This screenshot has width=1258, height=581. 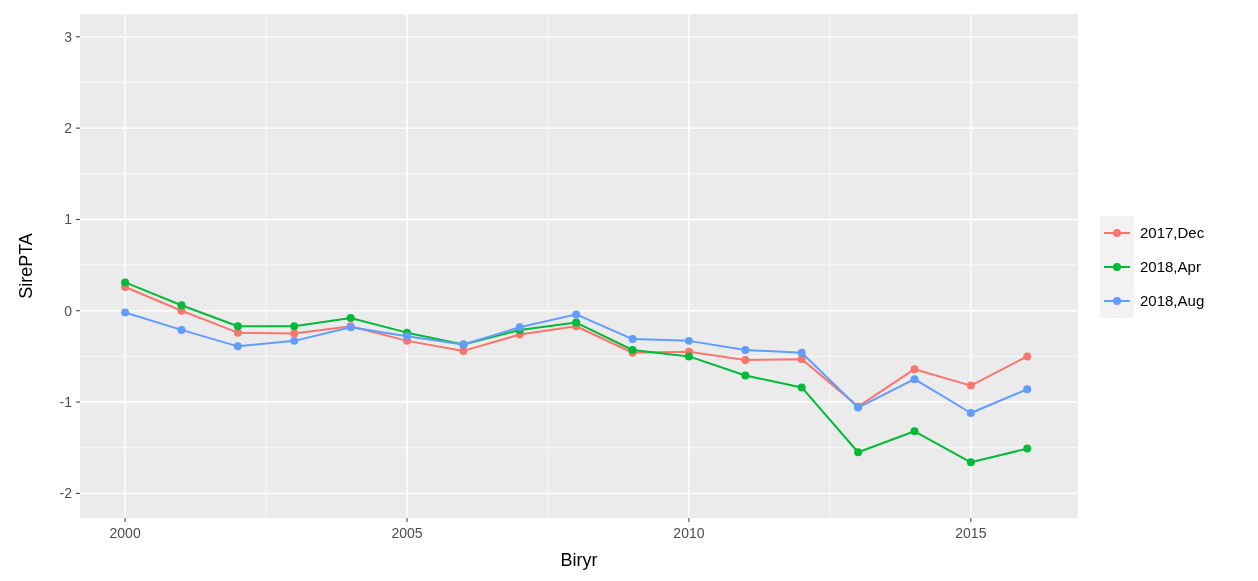 What do you see at coordinates (66, 493) in the screenshot?
I see `y-tick-label: -2` at bounding box center [66, 493].